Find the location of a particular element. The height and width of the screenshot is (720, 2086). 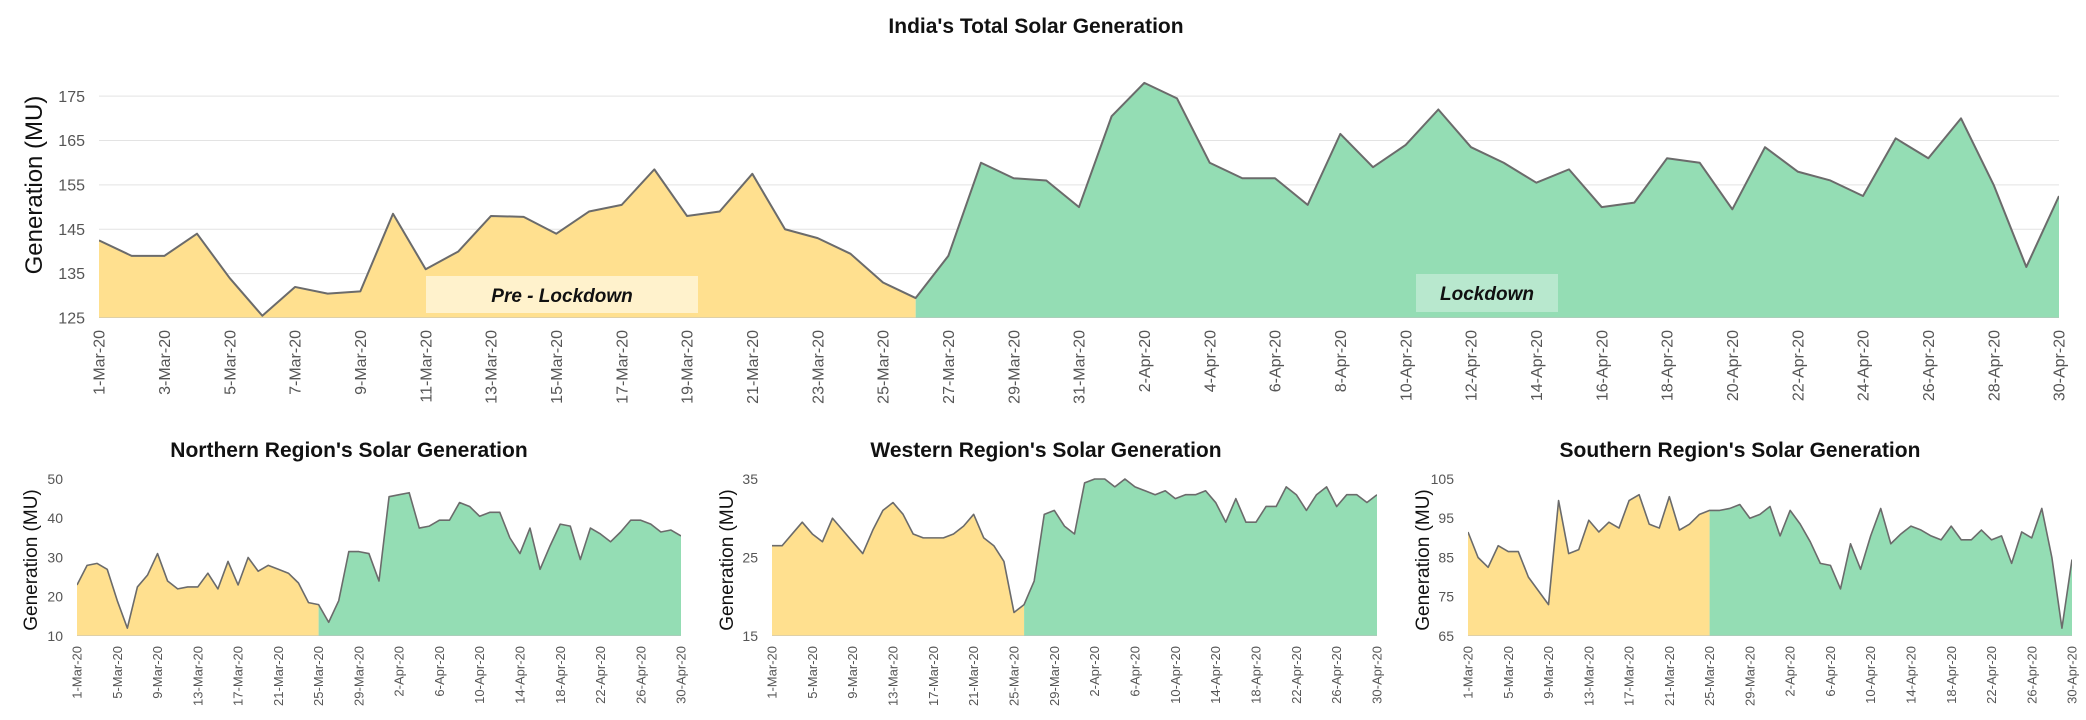

y-tick-label: 20 is located at coordinates (55, 597).